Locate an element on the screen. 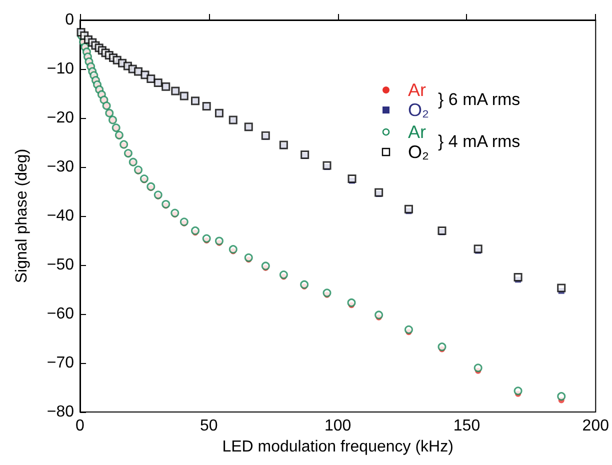  y-tick-label: −80 is located at coordinates (60, 412).